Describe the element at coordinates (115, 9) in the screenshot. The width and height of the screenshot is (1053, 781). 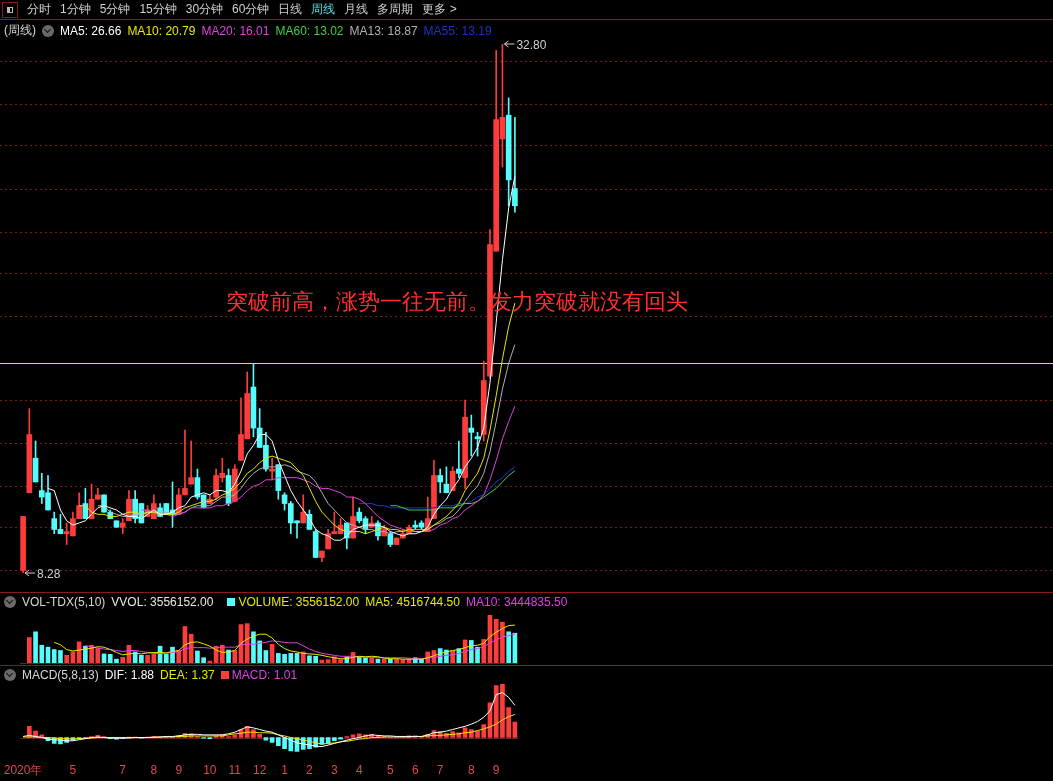
I see `text: 5分钟` at that location.